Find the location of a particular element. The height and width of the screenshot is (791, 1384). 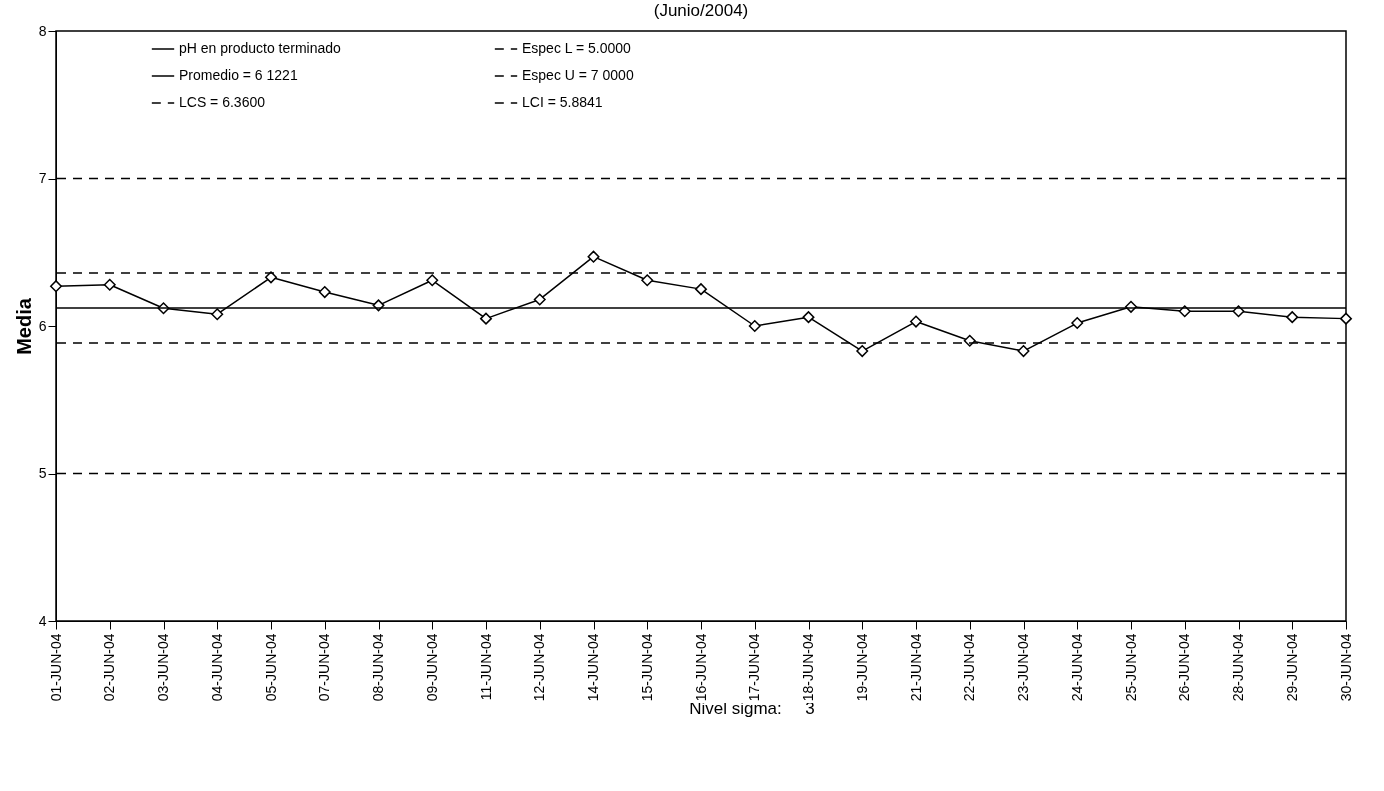

x-tick-label: 28-JUN-04 is located at coordinates (1238, 667).